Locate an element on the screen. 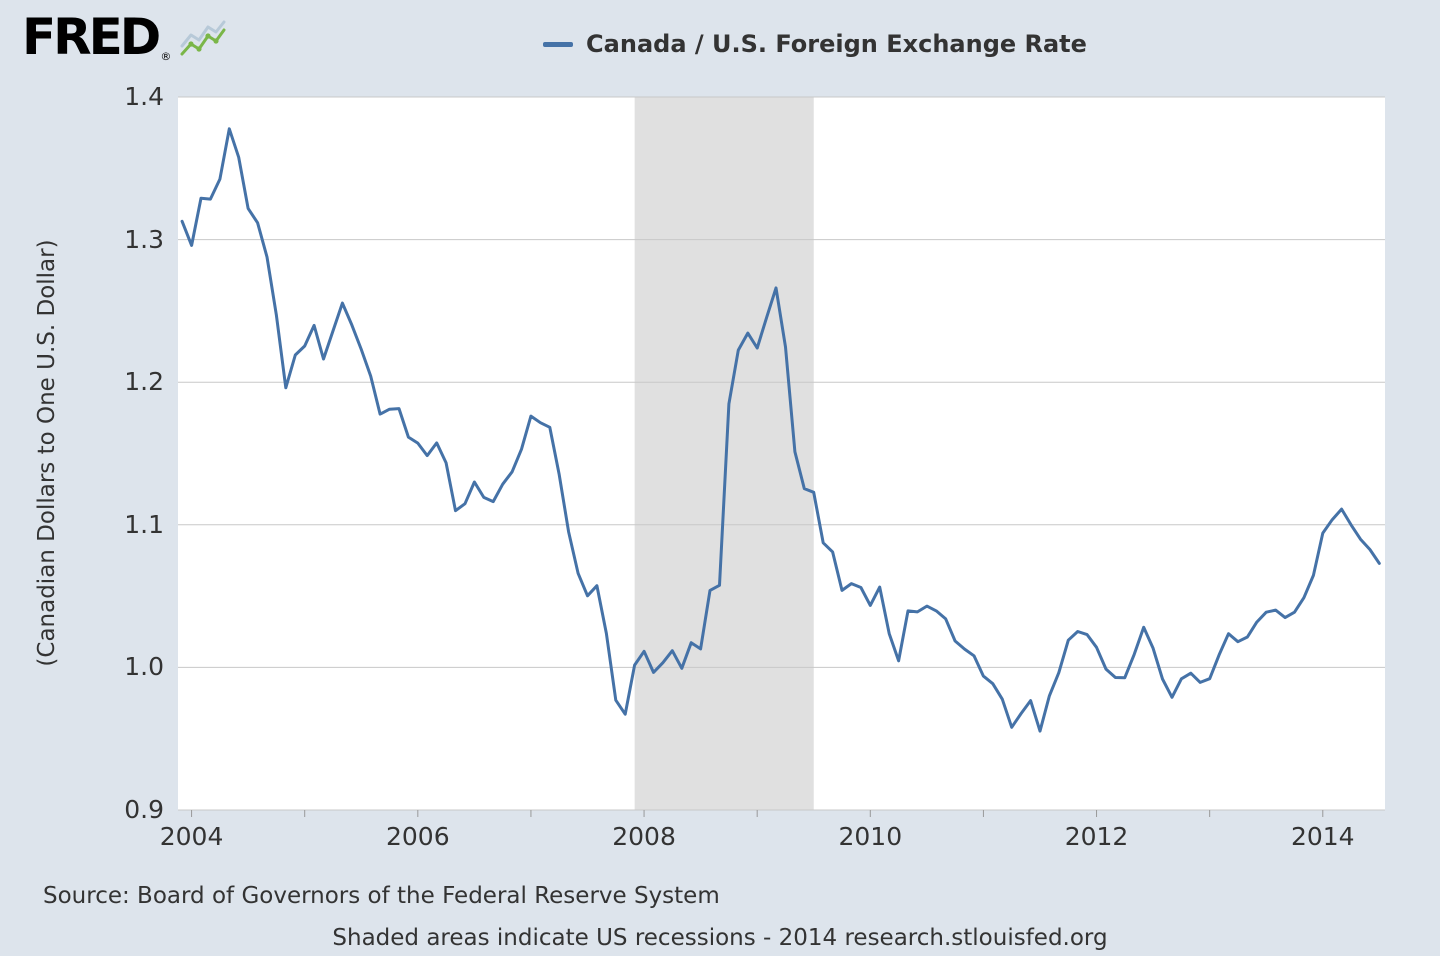 Image resolution: width=1440 pixels, height=956 pixels. y-axis-title: (Canadian Dollars to One U.S. Dollar) is located at coordinates (47, 453).